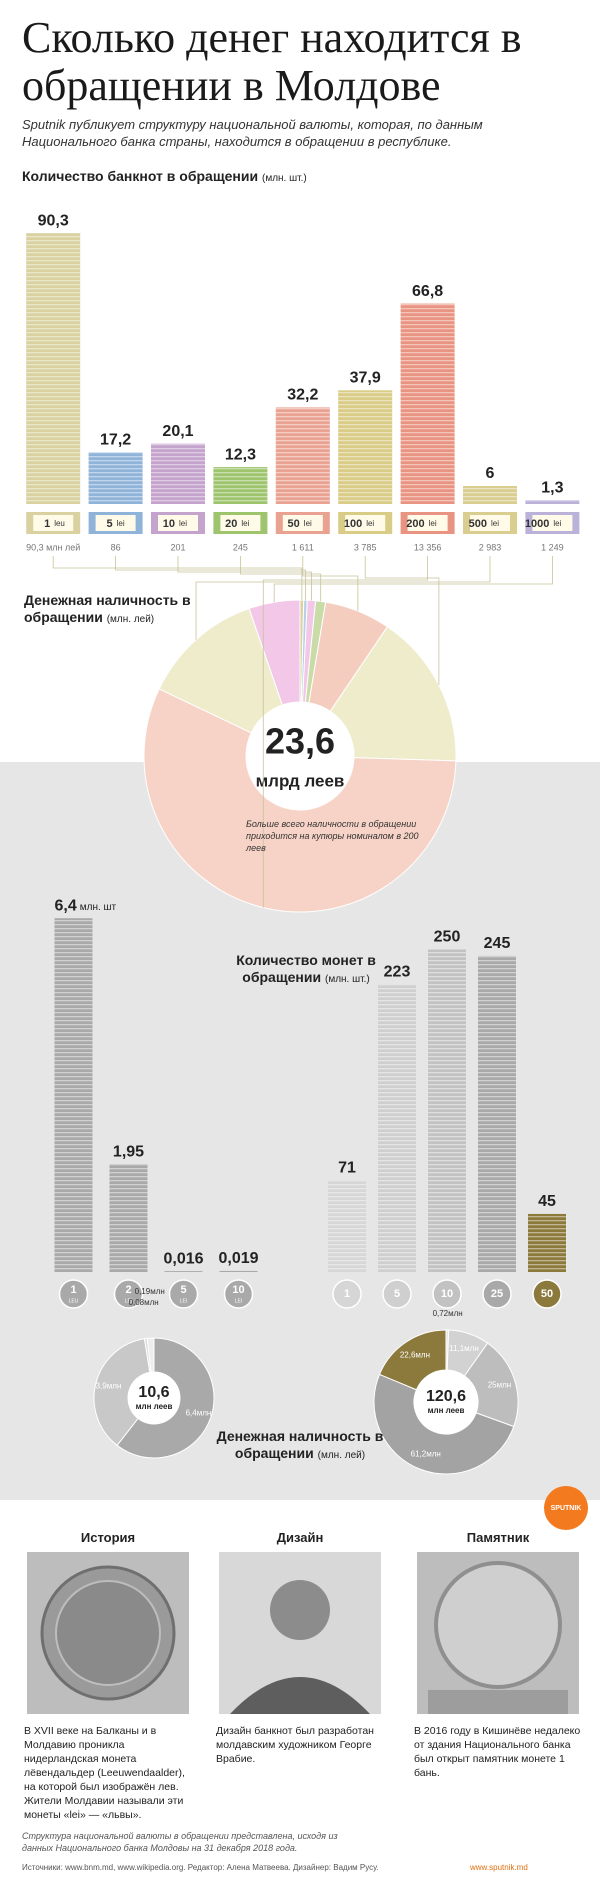 This screenshot has height=1881, width=600. Describe the element at coordinates (552, 487) in the screenshot. I see `value-label: 1,3` at that location.